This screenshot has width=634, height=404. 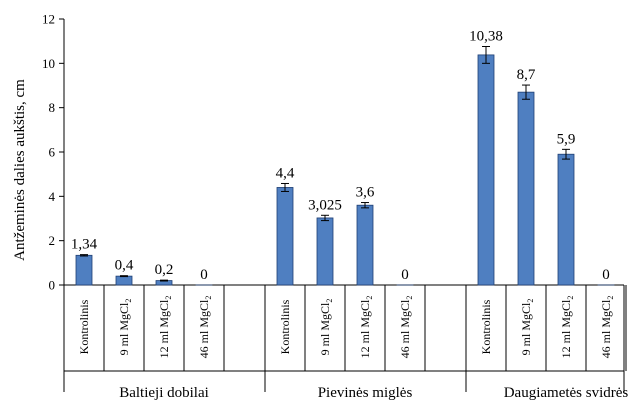 I want to click on group-label: Daugiametės svidrės, so click(x=566, y=393).